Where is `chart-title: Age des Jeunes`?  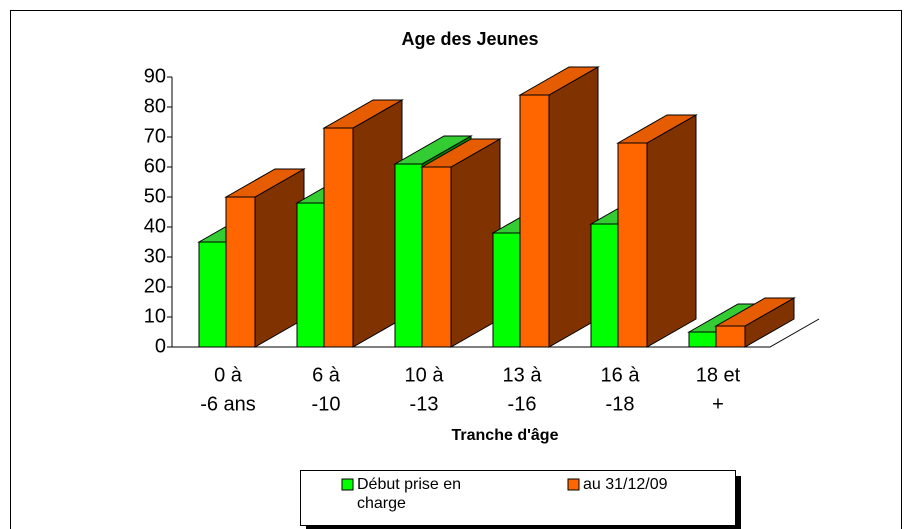 chart-title: Age des Jeunes is located at coordinates (469, 39).